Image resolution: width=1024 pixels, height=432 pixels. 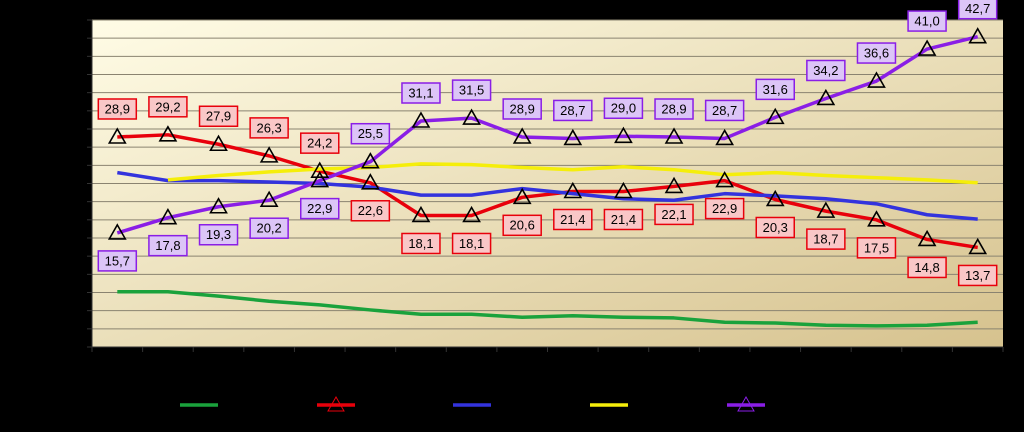 What do you see at coordinates (370, 210) in the screenshot?
I see `value-label: 22,6` at bounding box center [370, 210].